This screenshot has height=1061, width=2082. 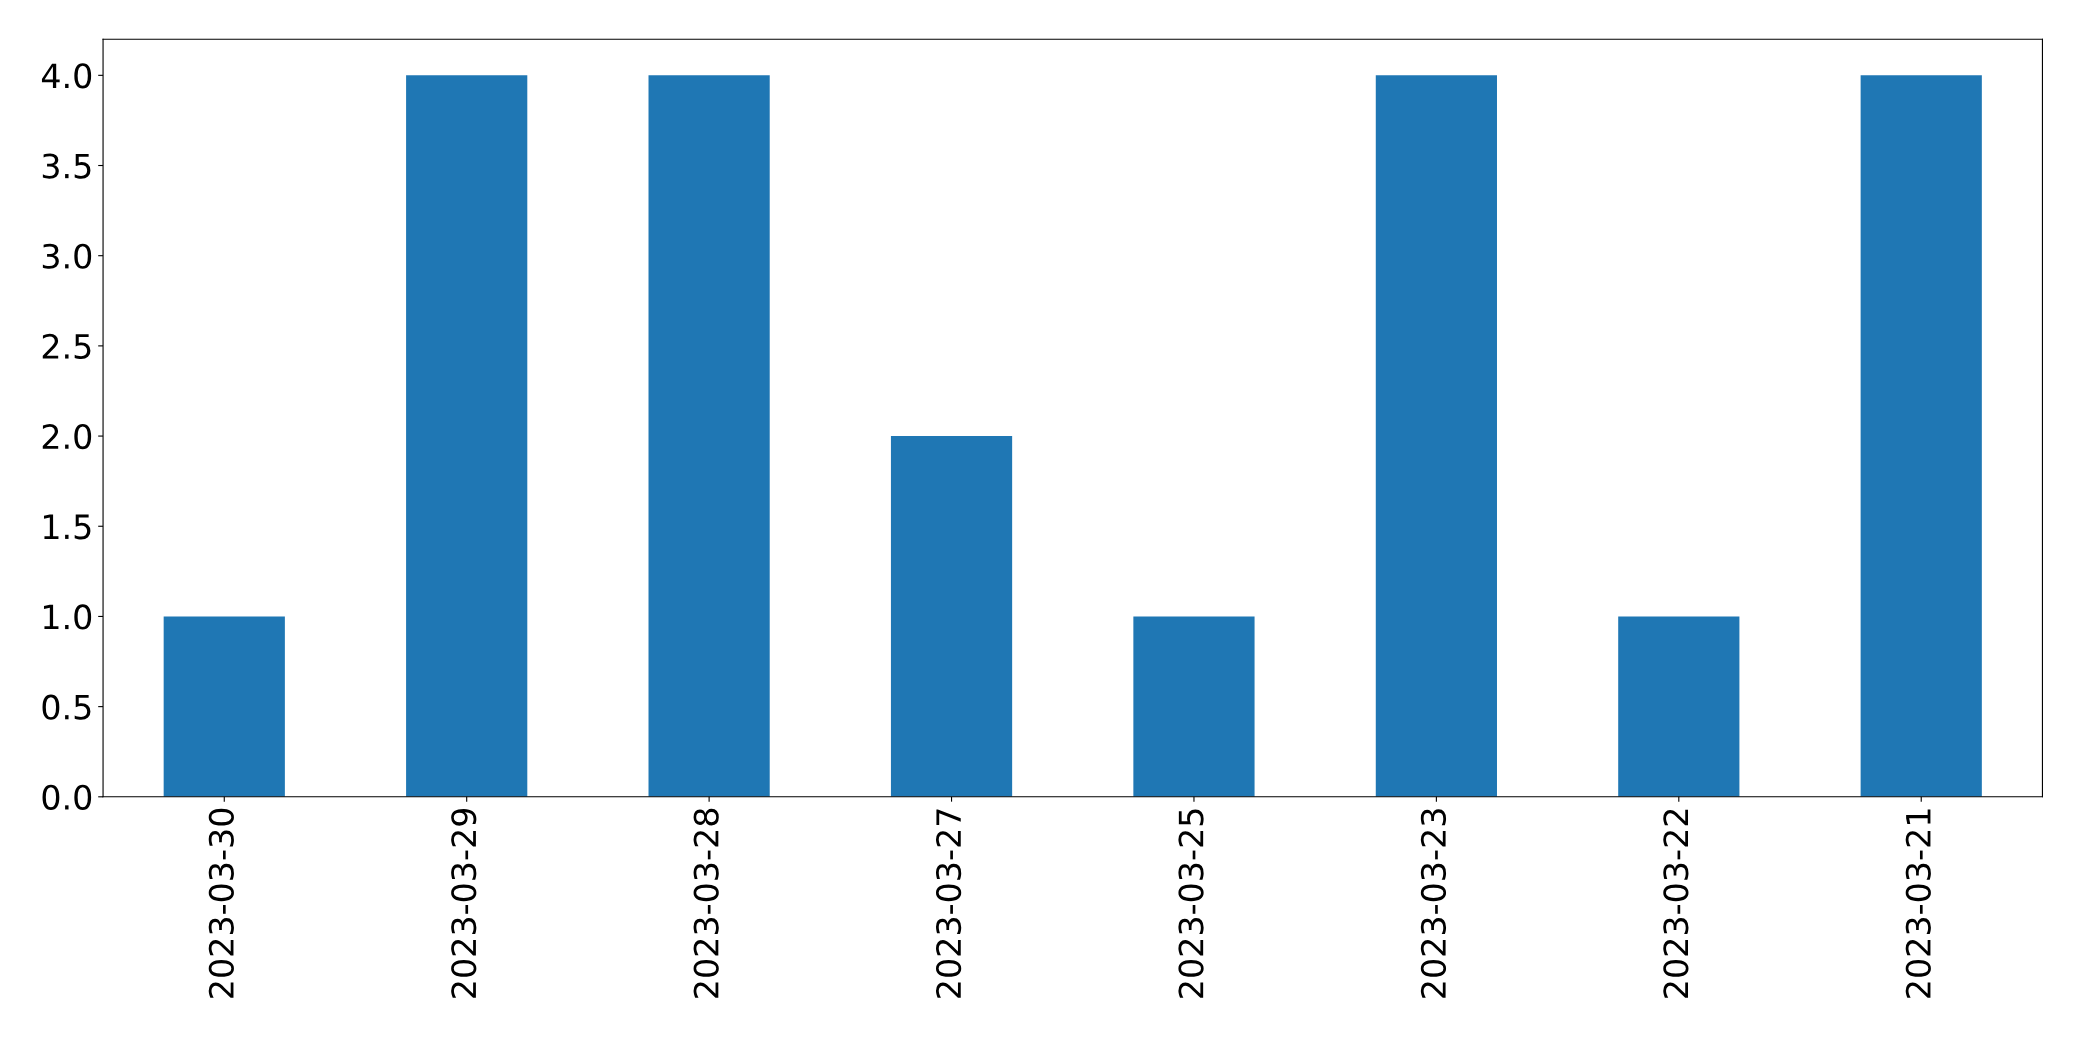 What do you see at coordinates (706, 903) in the screenshot?
I see `x-tick-label: 2023-03-28` at bounding box center [706, 903].